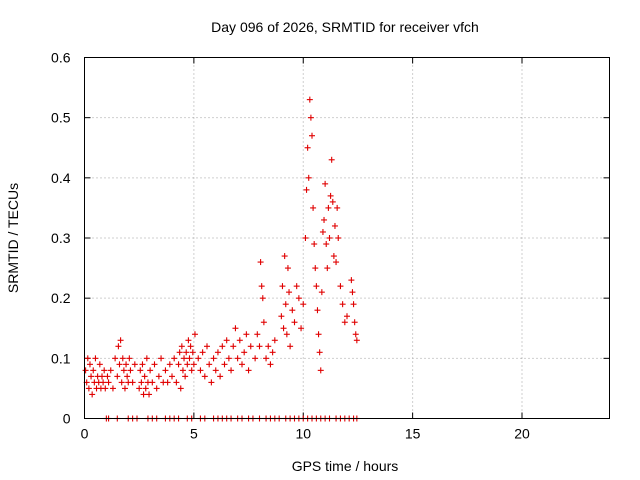  Describe the element at coordinates (61, 58) in the screenshot. I see `y-tick-label: 0.6` at that location.